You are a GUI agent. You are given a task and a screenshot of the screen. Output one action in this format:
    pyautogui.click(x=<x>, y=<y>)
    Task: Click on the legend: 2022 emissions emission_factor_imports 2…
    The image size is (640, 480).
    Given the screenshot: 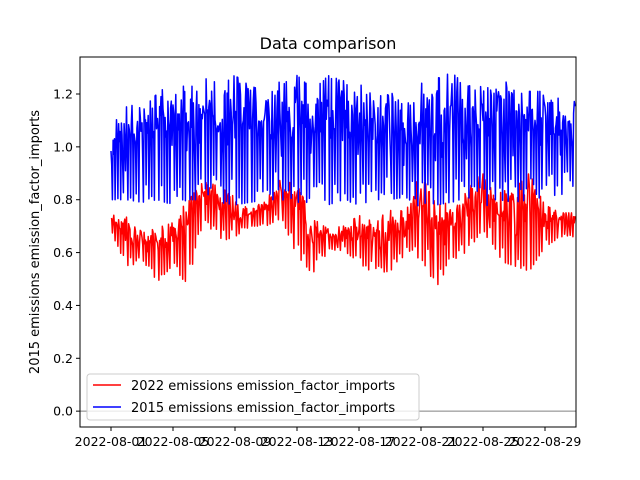 What is the action you would take?
    pyautogui.click(x=253, y=397)
    